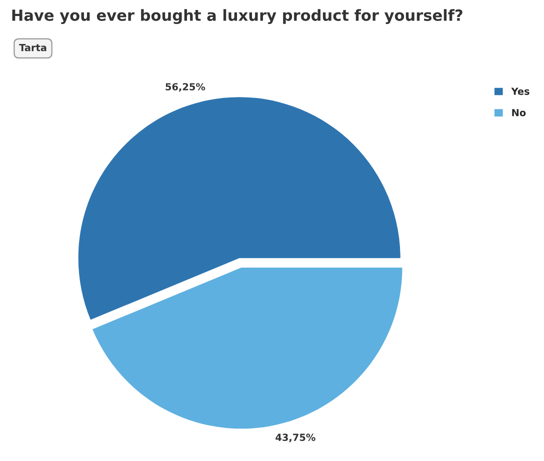  Describe the element at coordinates (296, 438) in the screenshot. I see `data-label: 43,75%` at that location.